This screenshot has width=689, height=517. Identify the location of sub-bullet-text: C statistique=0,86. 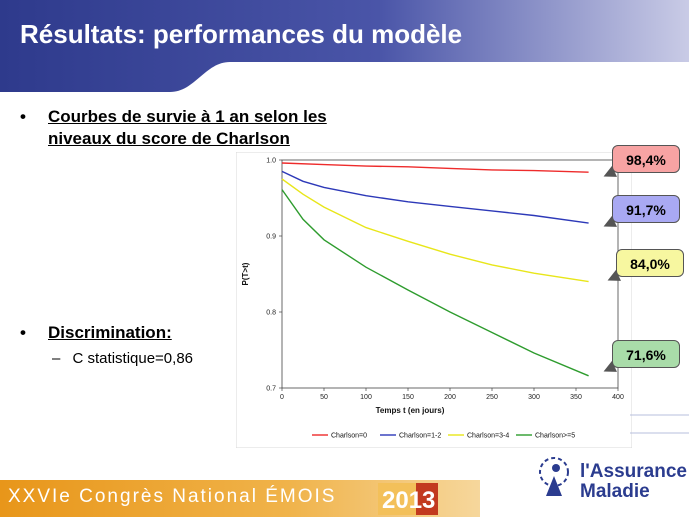
(133, 358).